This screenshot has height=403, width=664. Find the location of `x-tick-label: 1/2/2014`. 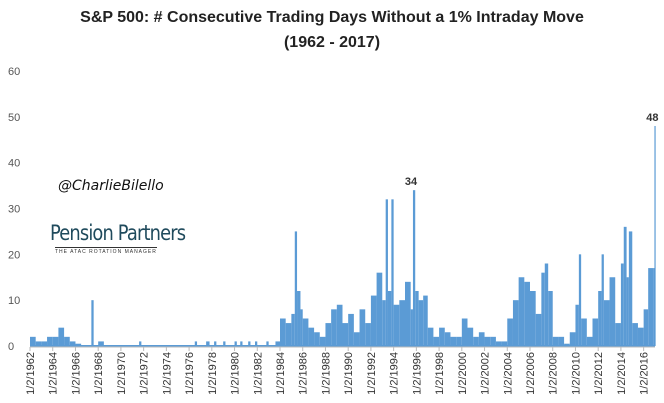

x-tick-label: 1/2/2014 is located at coordinates (622, 373).